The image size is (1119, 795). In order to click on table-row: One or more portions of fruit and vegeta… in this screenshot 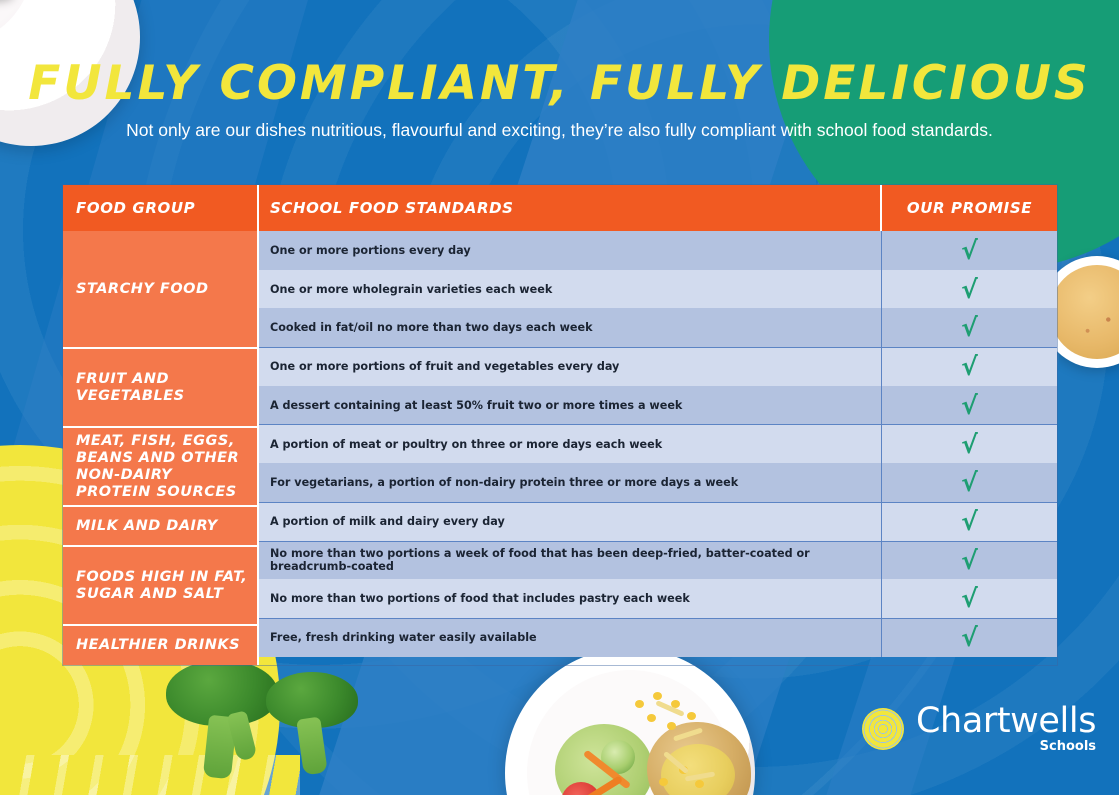, I will do `click(658, 366)`.